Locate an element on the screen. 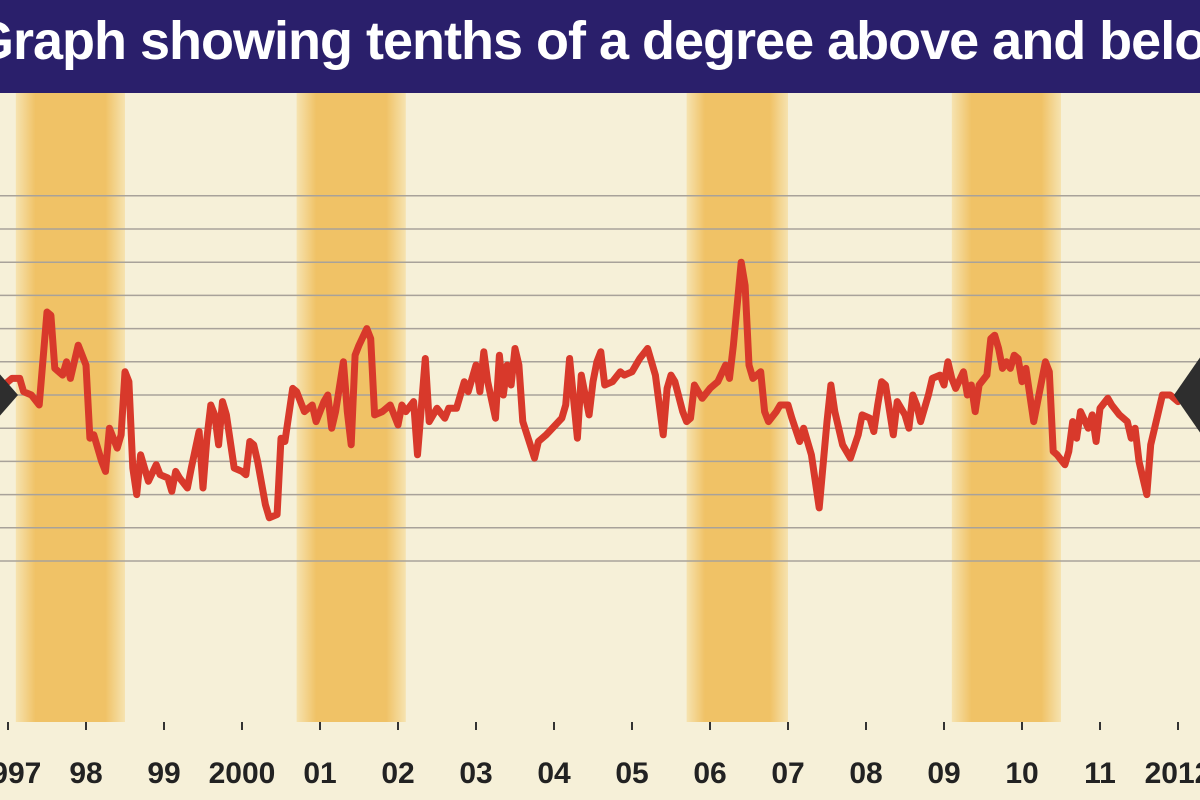 This screenshot has height=800, width=1200. left-reference-marker is located at coordinates (9, 395).